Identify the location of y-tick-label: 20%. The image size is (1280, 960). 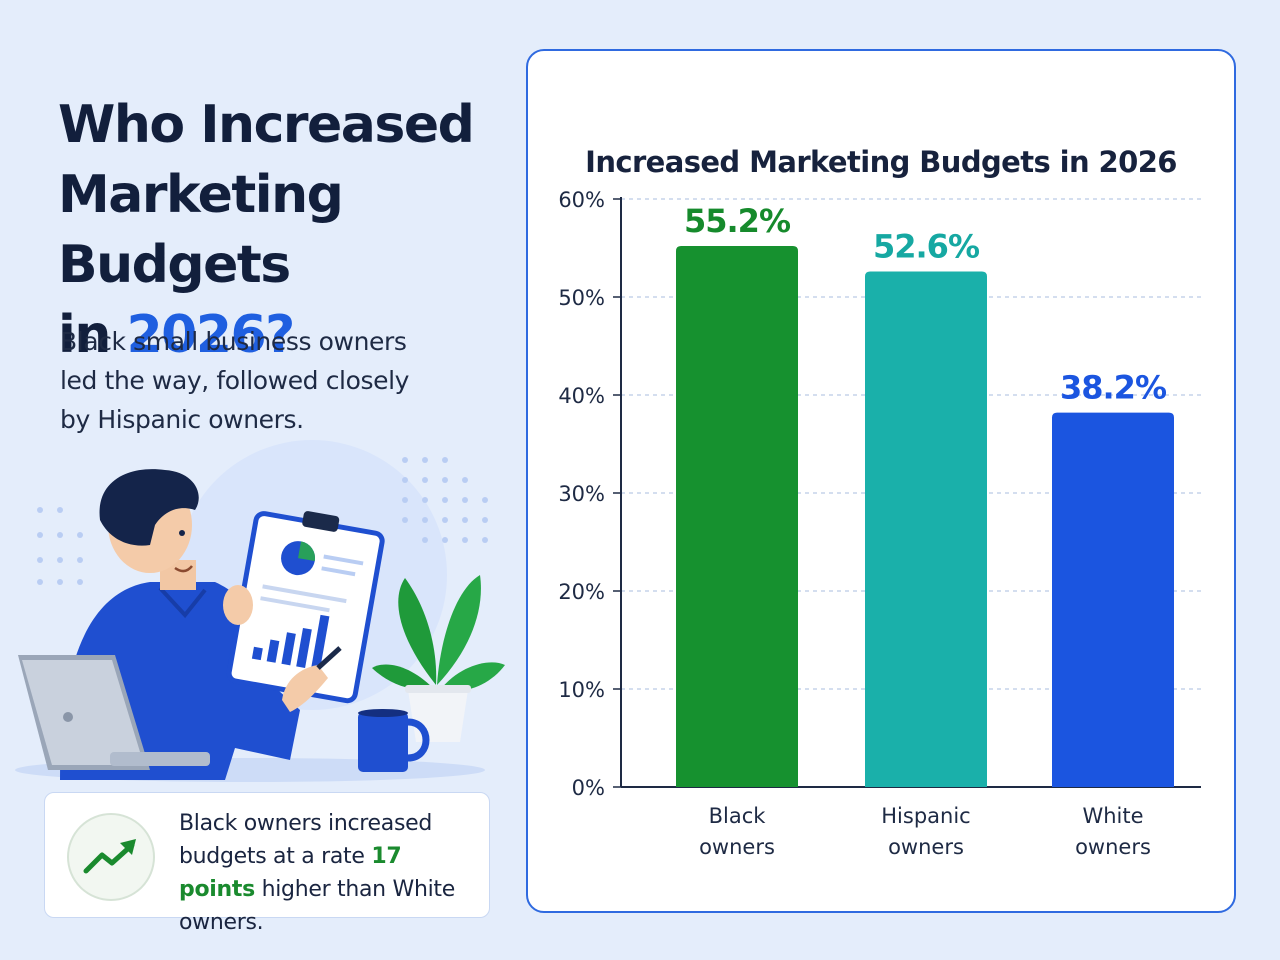
(581, 592).